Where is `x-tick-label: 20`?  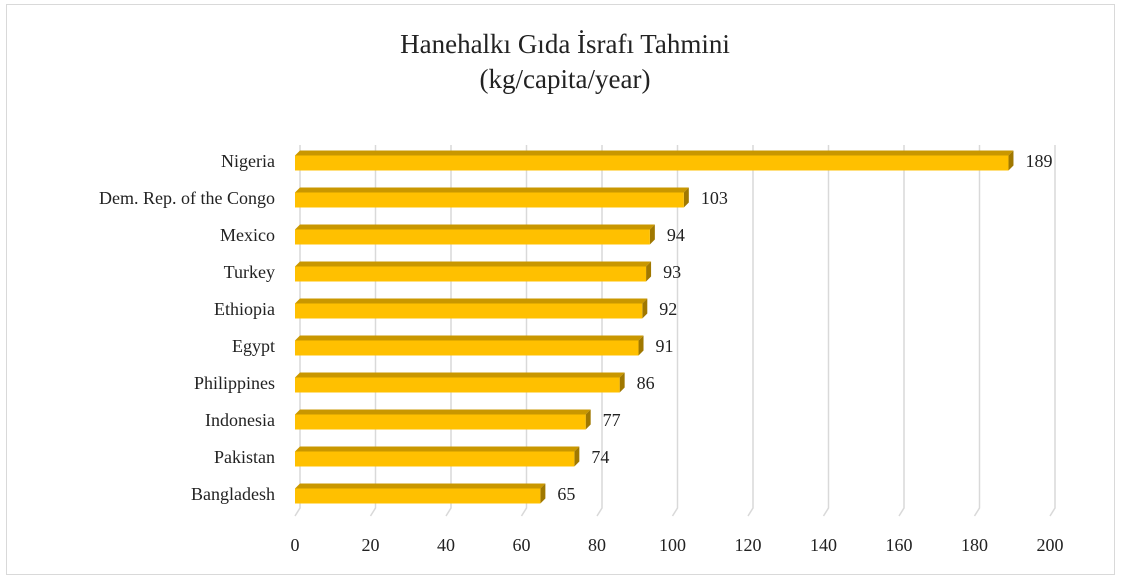 x-tick-label: 20 is located at coordinates (371, 545).